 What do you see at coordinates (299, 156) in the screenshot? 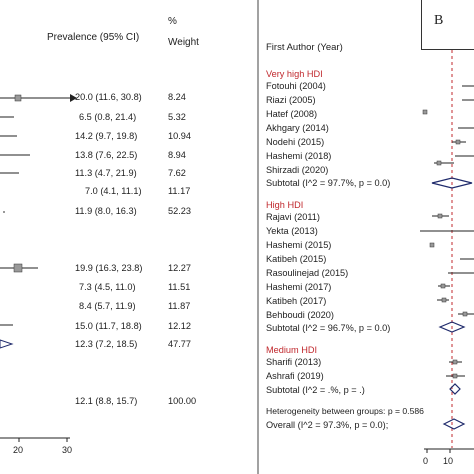
I see `study-label: Hashemi (2018)` at bounding box center [299, 156].